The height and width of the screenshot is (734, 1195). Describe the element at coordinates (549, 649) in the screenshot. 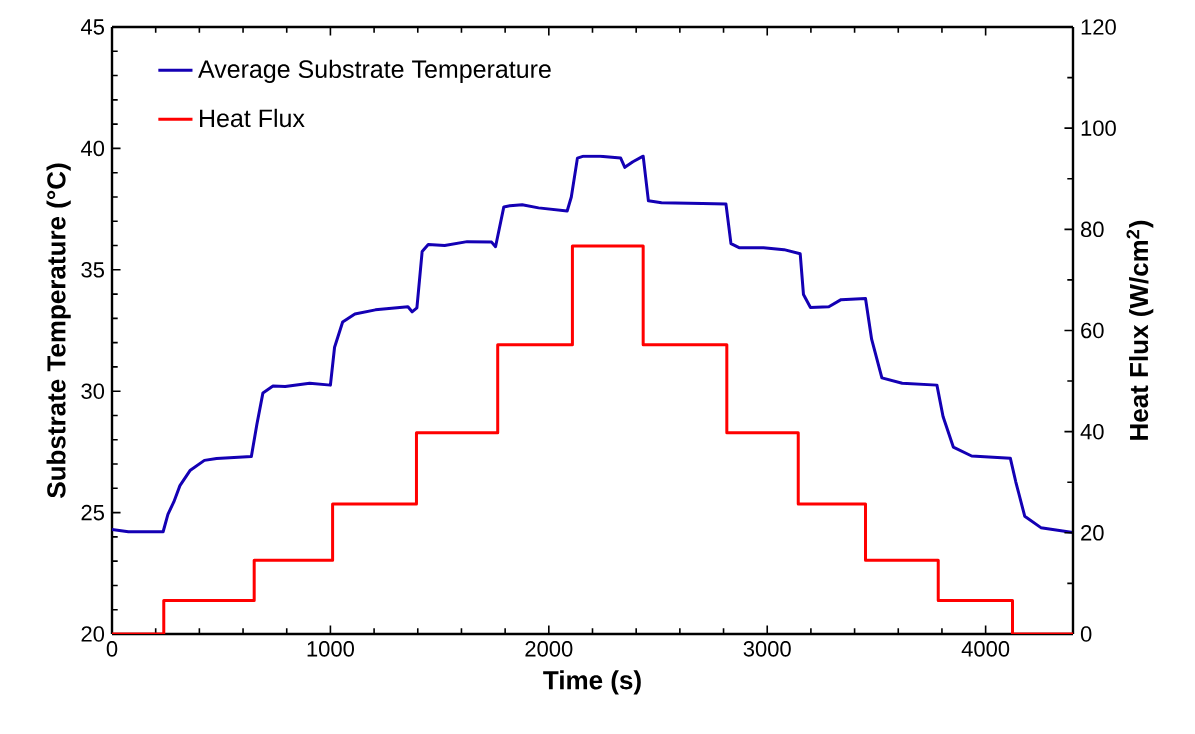

I see `x-tick-label: 2000` at that location.